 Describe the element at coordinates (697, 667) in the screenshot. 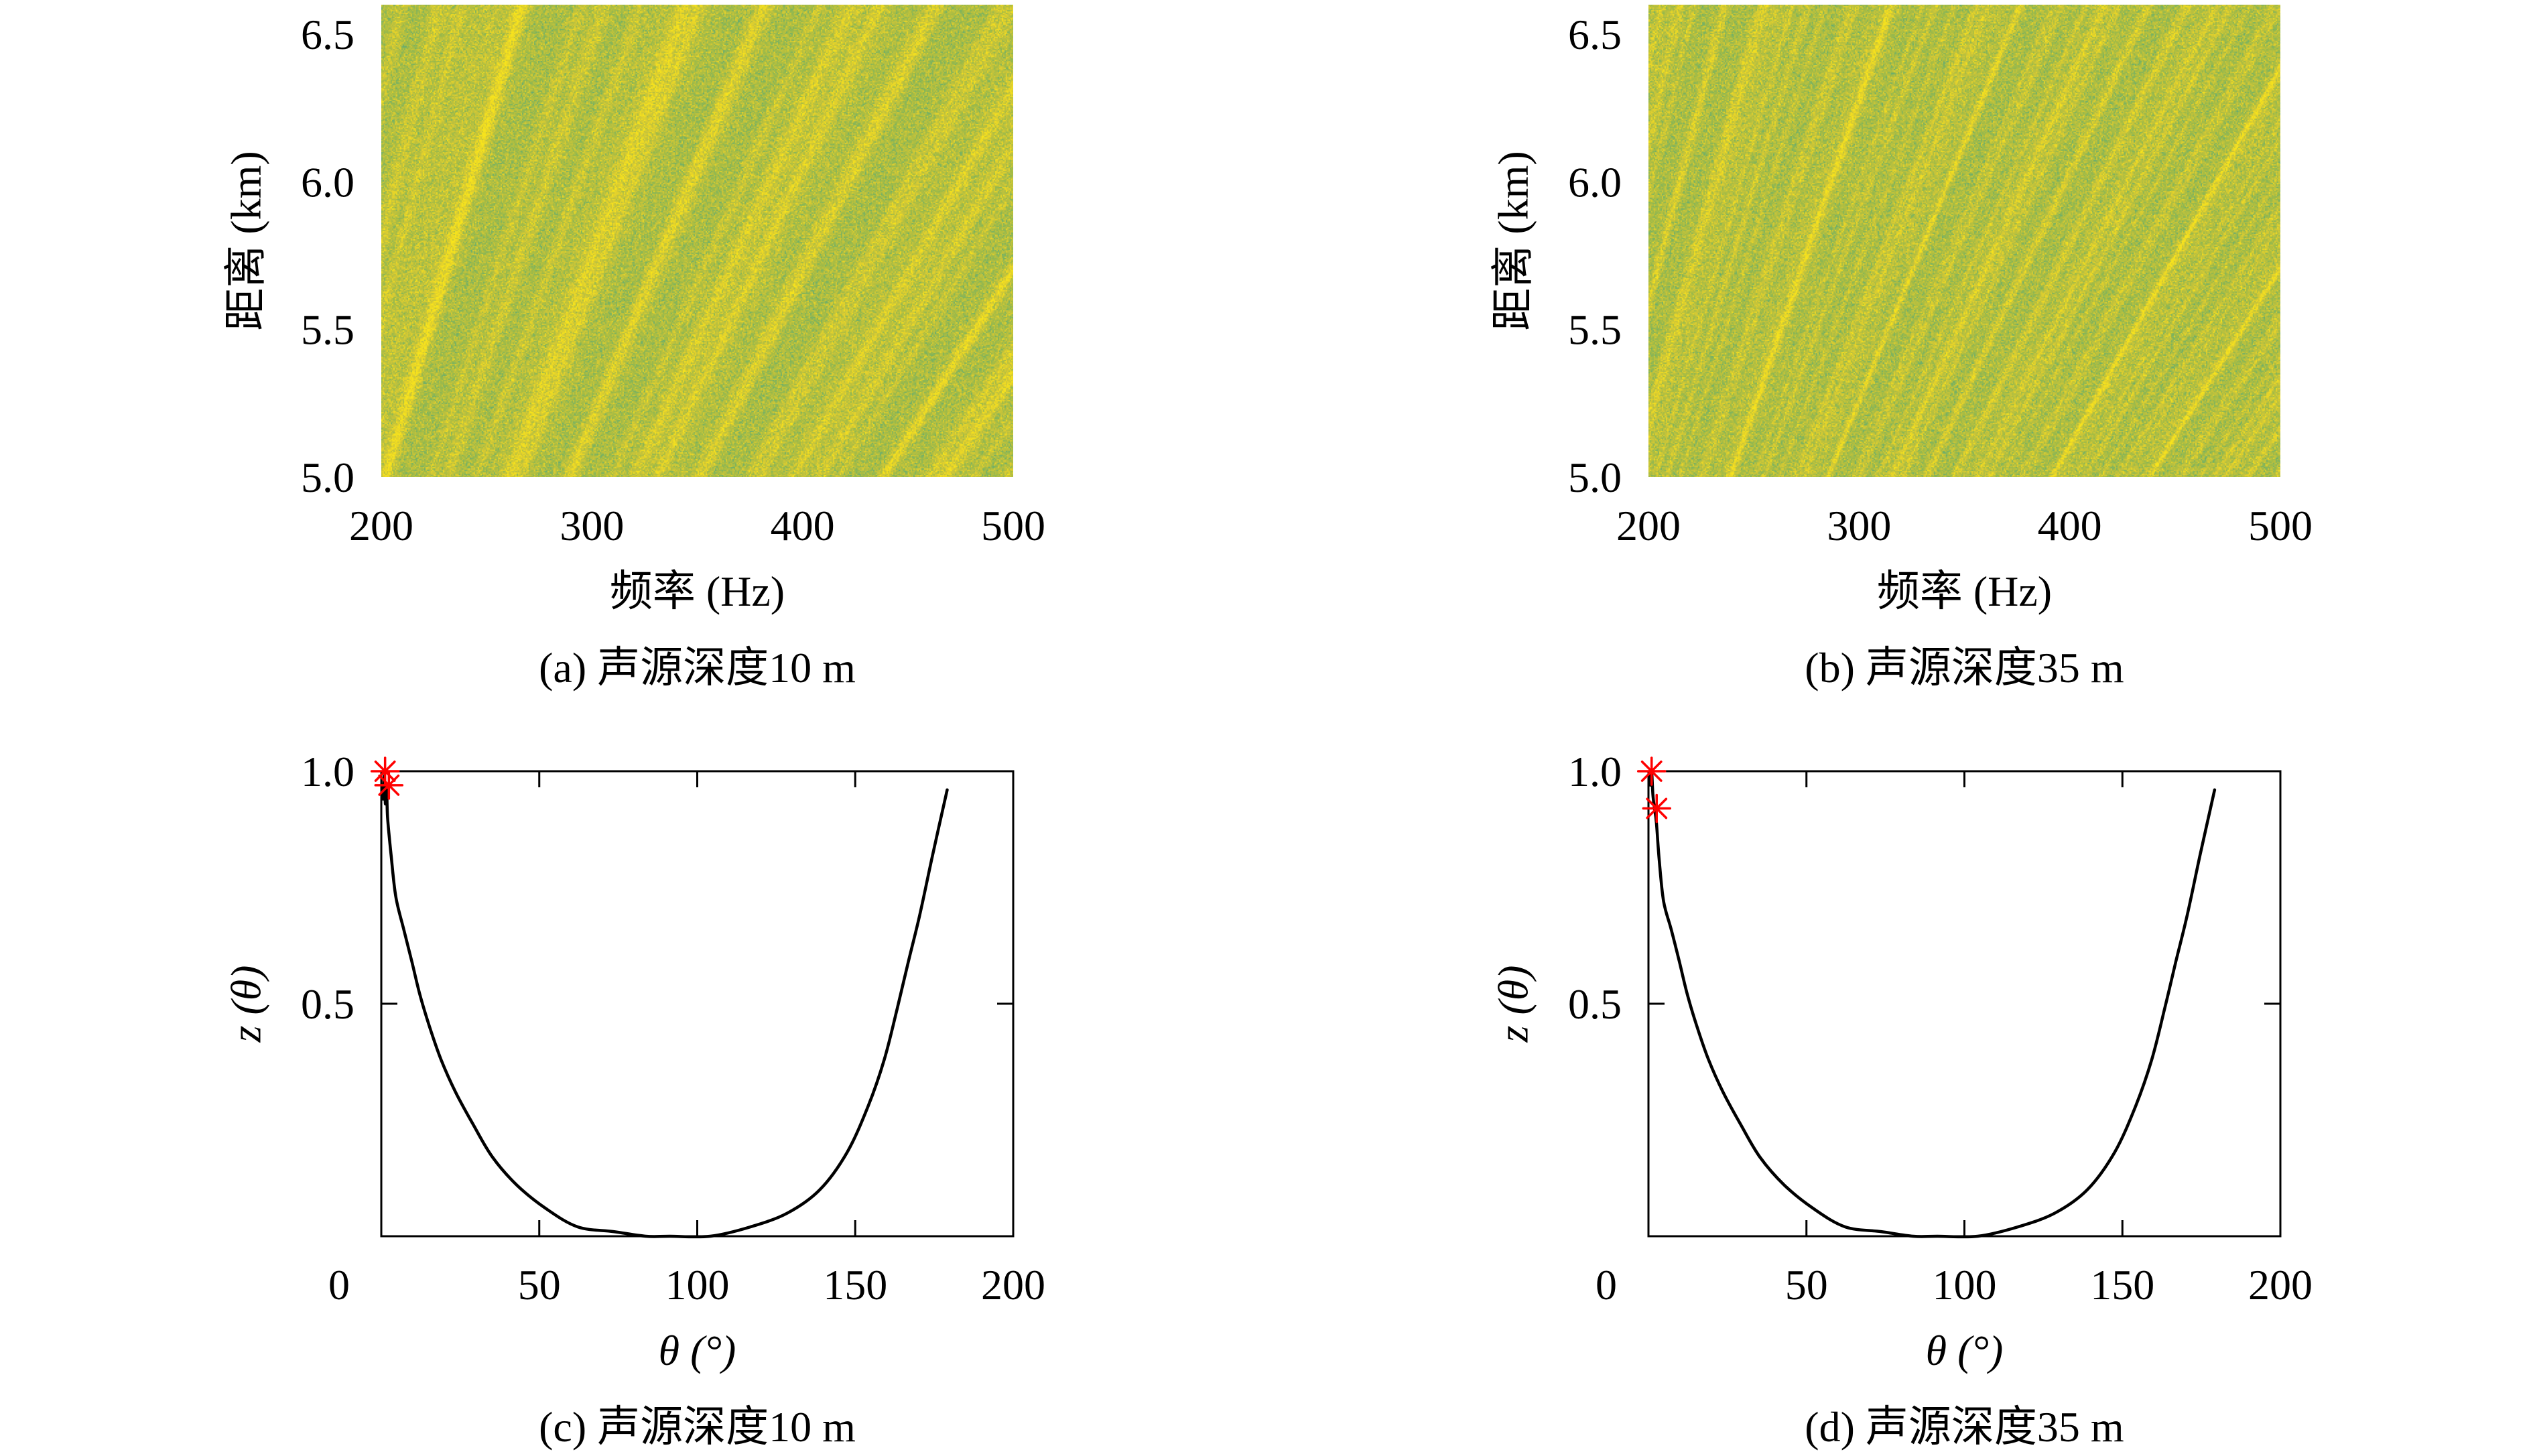

I see `subplot-caption: (a) 声源深度10 m` at that location.